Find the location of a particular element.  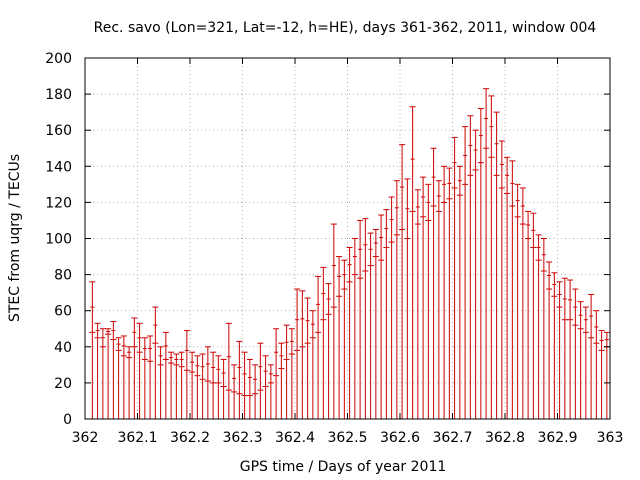

x-tick-label: 363 is located at coordinates (610, 438).